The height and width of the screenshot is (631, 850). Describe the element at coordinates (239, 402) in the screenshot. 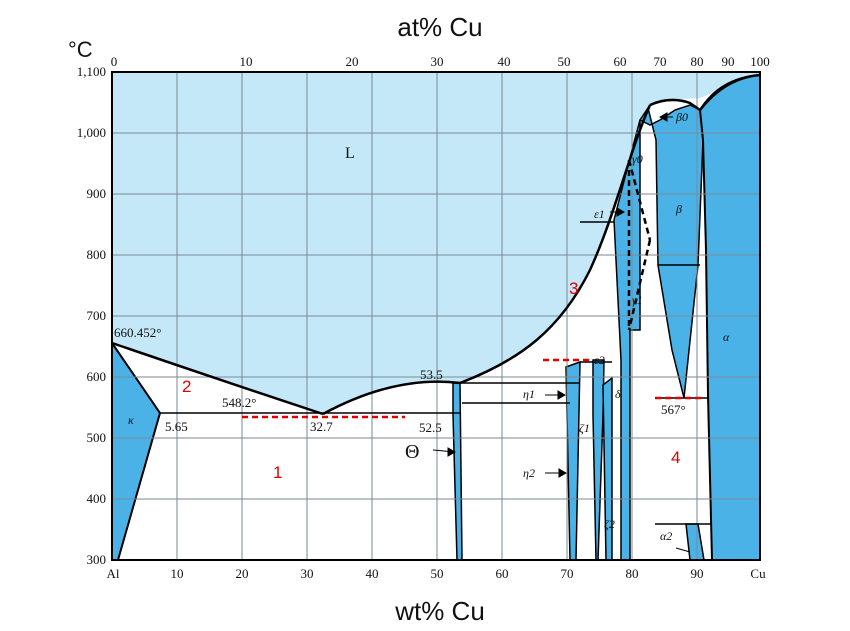

I see `eutectic-temp-label: 548.2°` at that location.